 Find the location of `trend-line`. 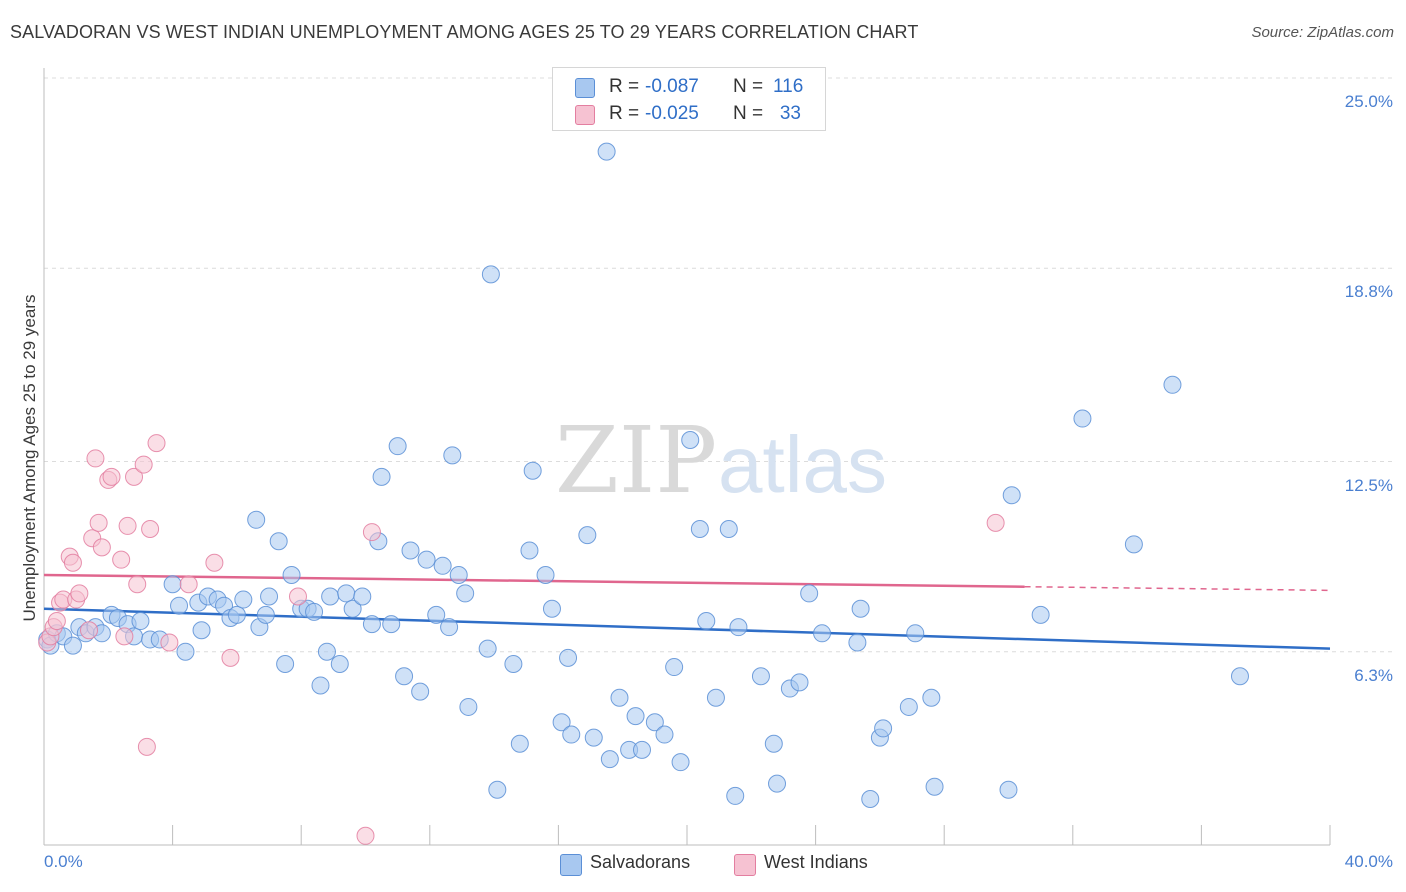

trend-line is located at coordinates (534, 580).